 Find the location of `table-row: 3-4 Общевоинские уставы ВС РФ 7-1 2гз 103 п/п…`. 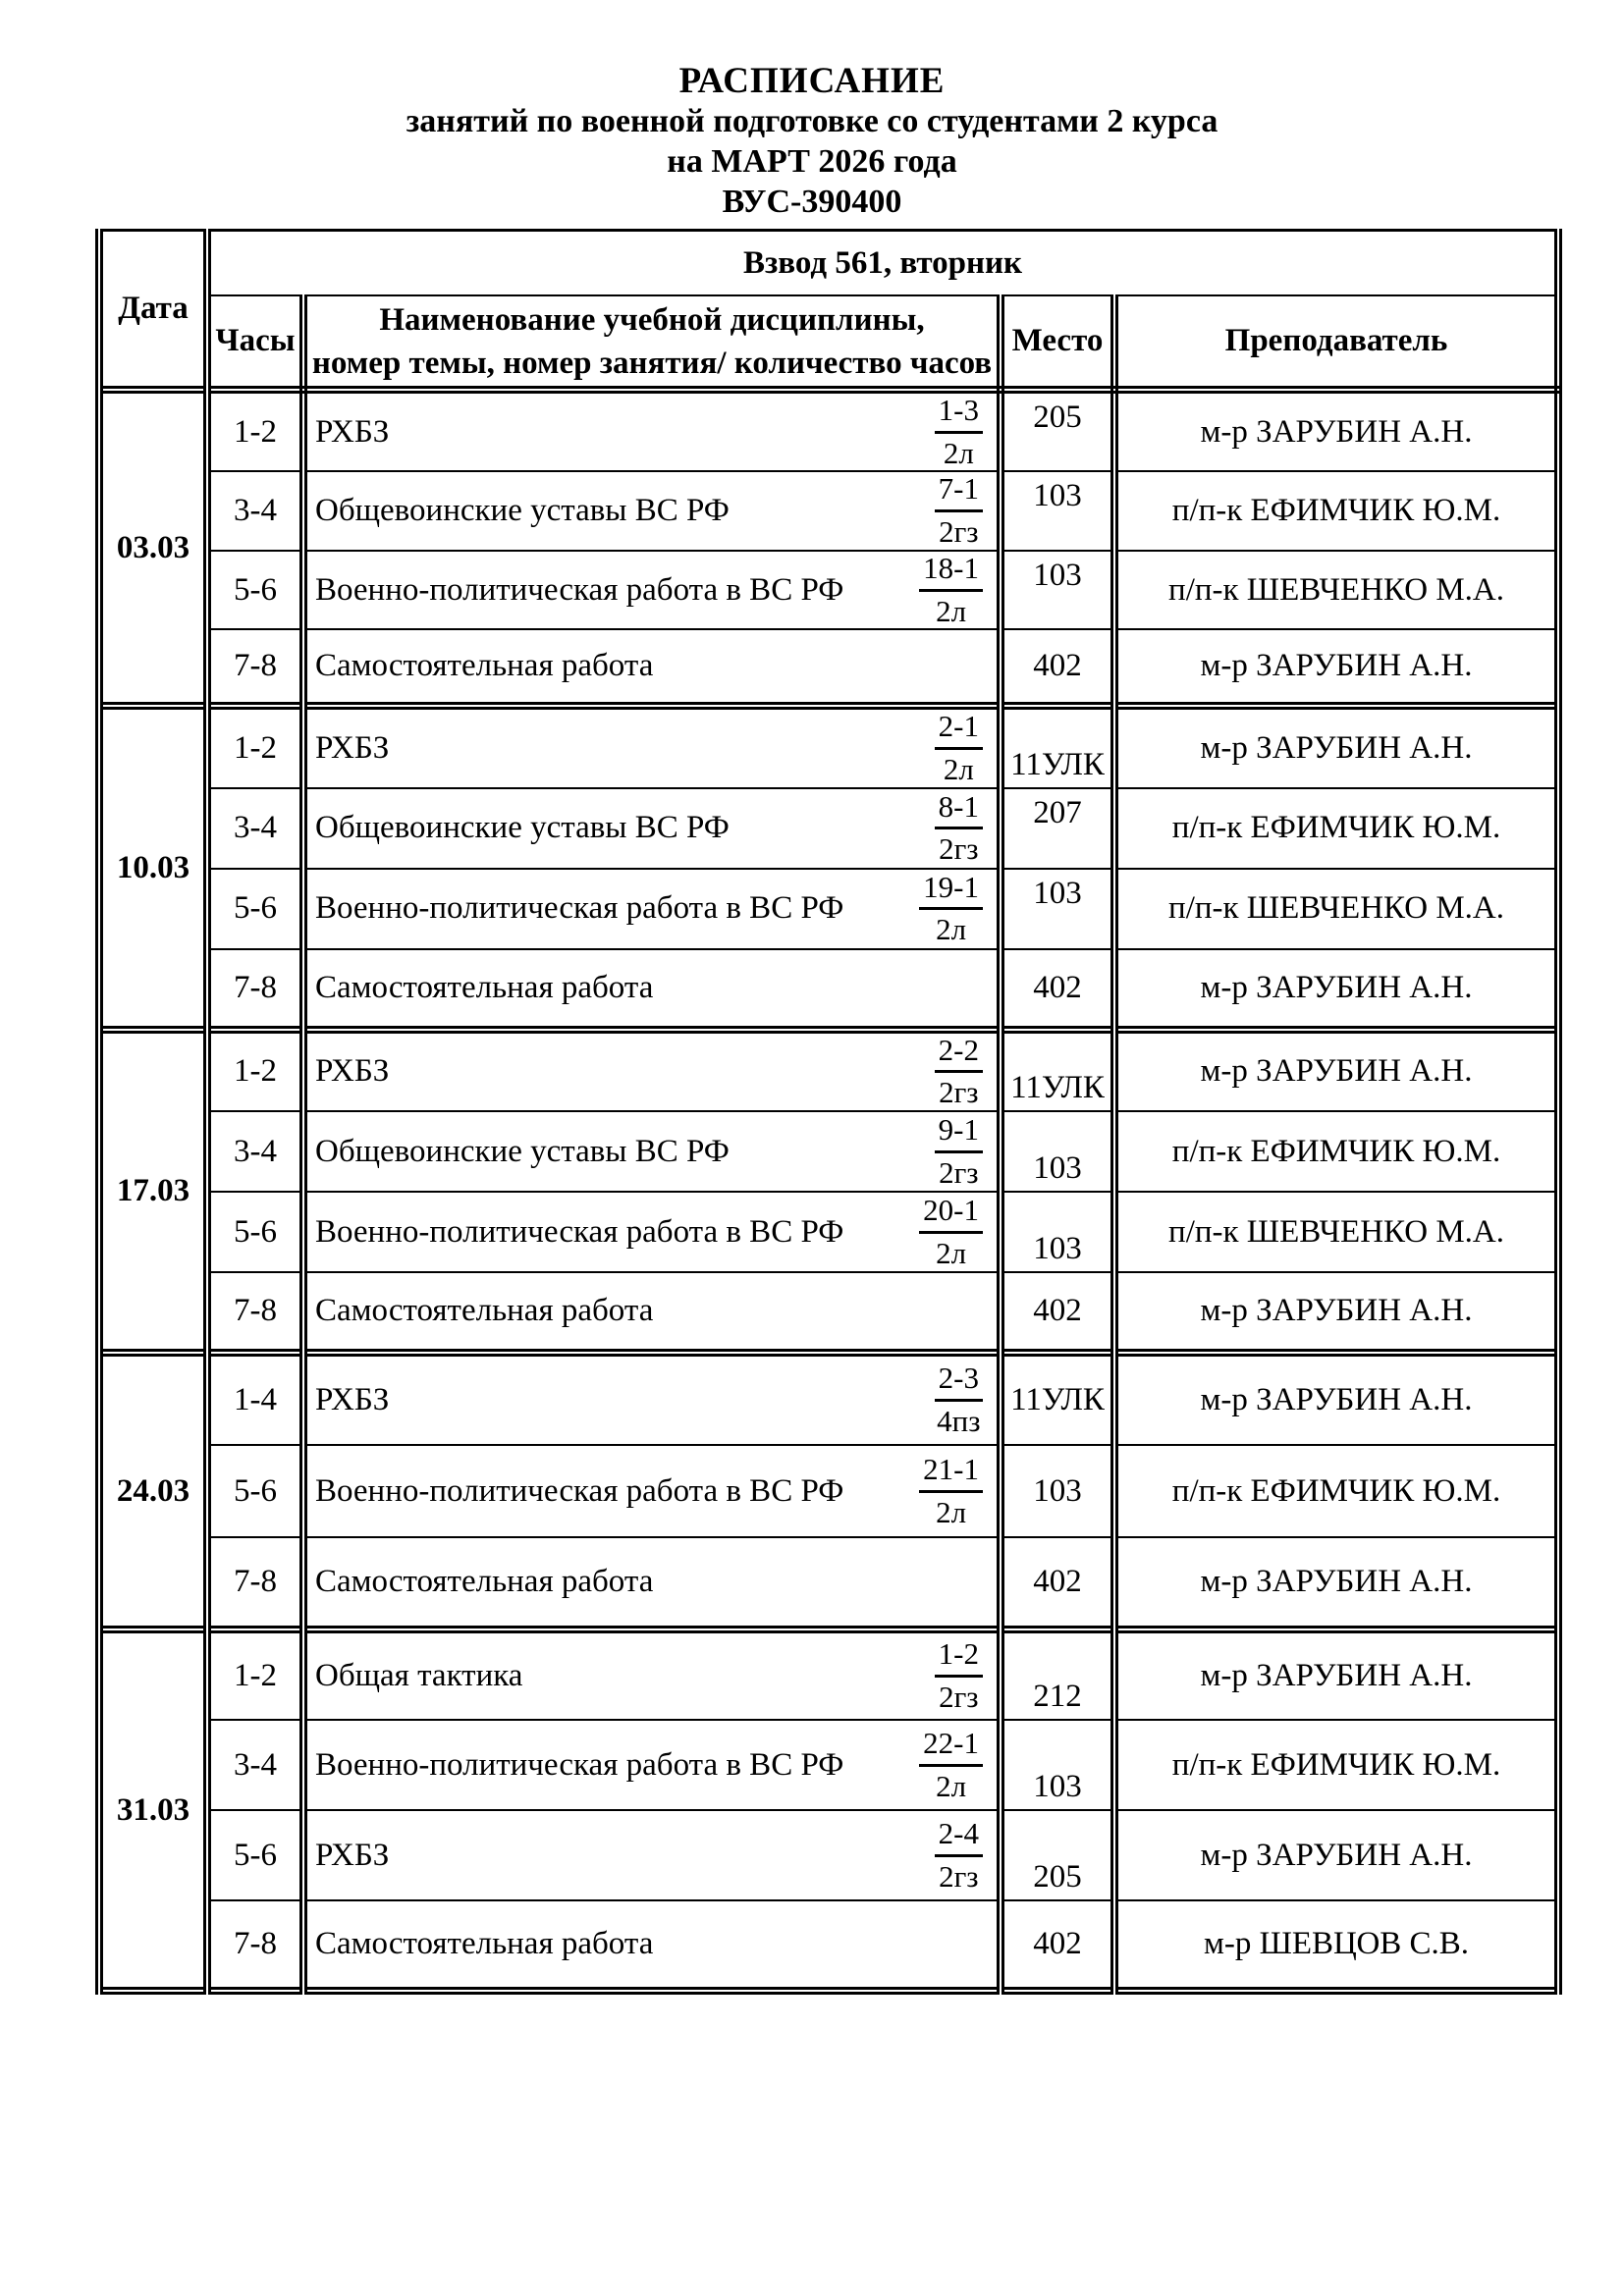

table-row: 3-4 Общевоинские уставы ВС РФ 7-1 2гз 103 п/п… is located at coordinates (831, 511).